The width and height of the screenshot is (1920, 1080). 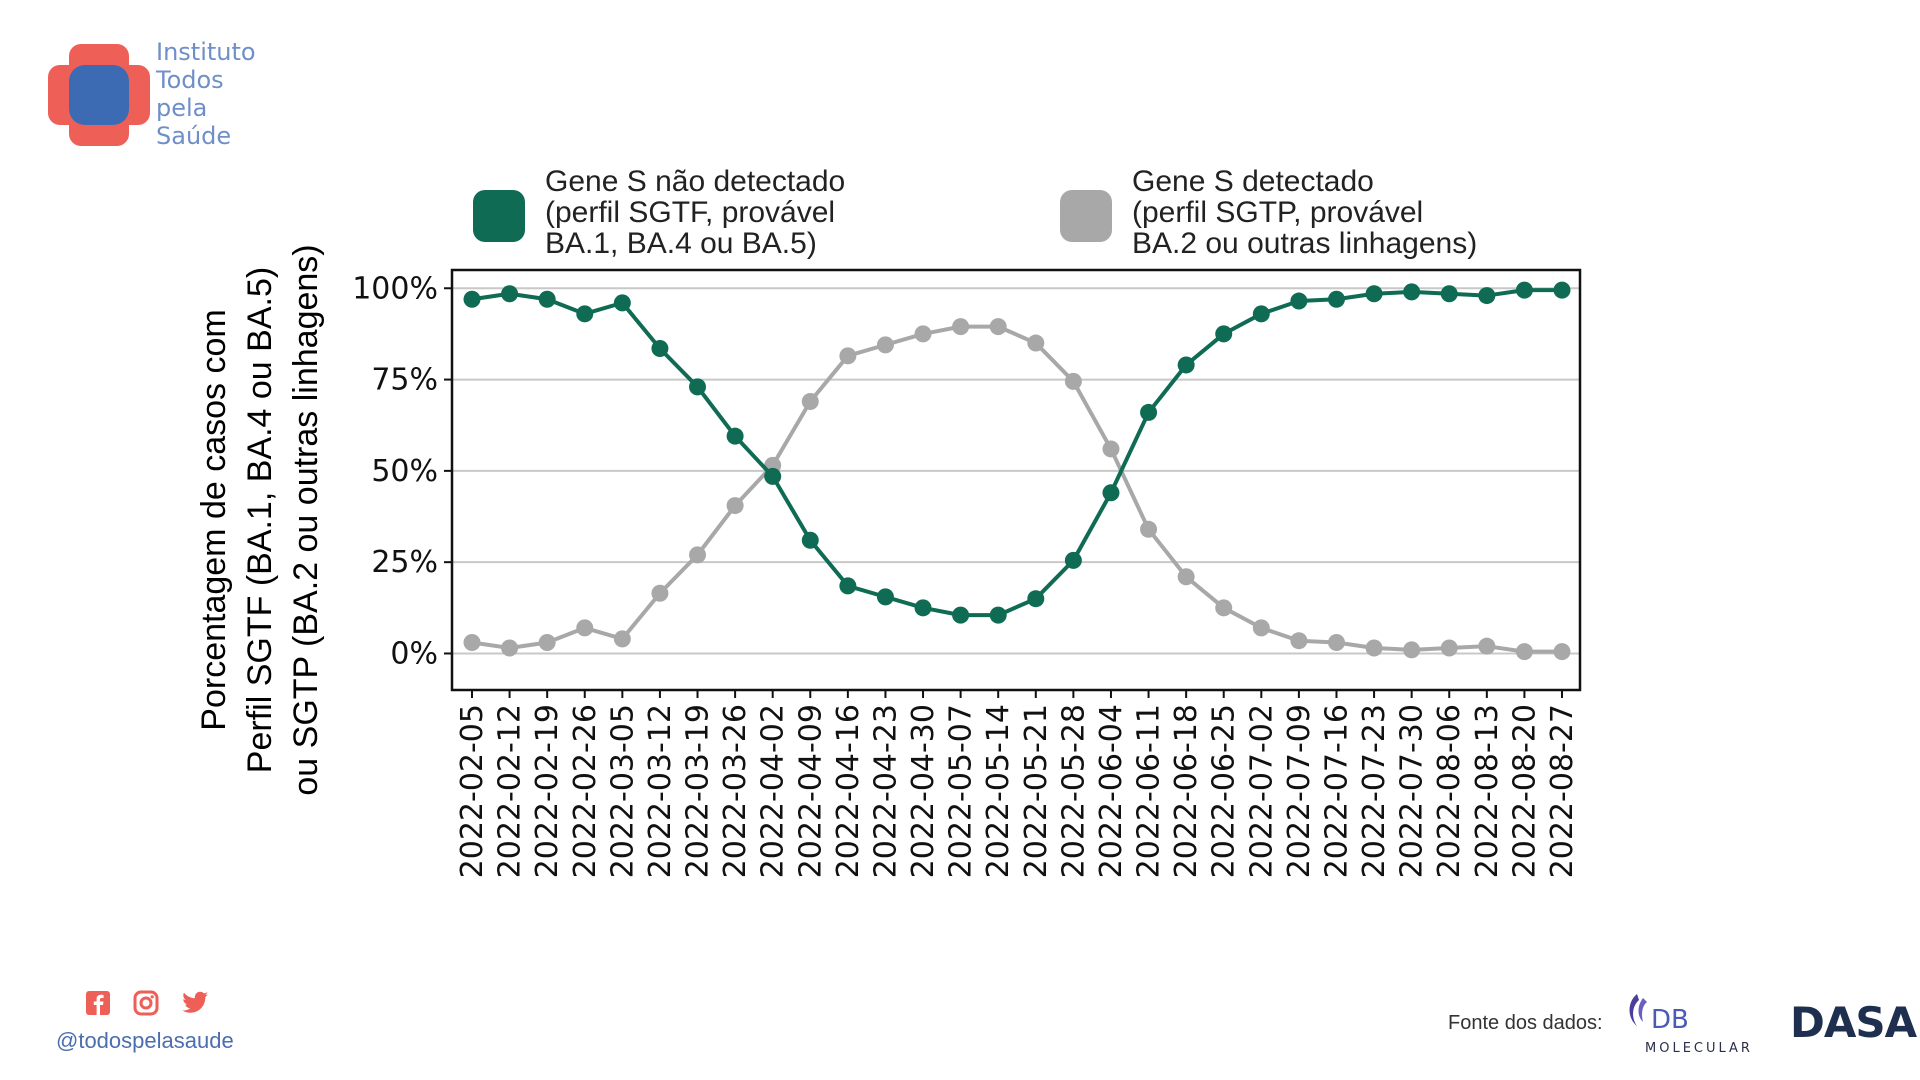 I want to click on y-tick-label: 0%, so click(x=414, y=653).